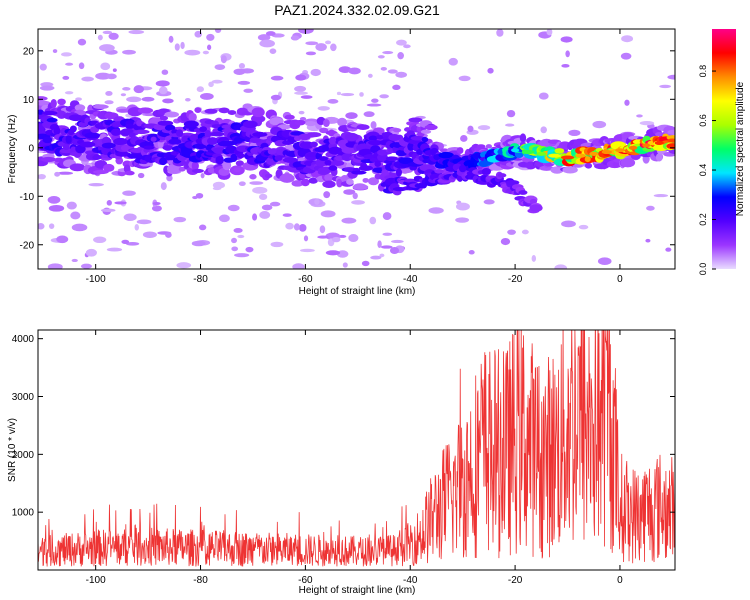  What do you see at coordinates (410, 580) in the screenshot?
I see `x-tick-label: -40` at bounding box center [410, 580].